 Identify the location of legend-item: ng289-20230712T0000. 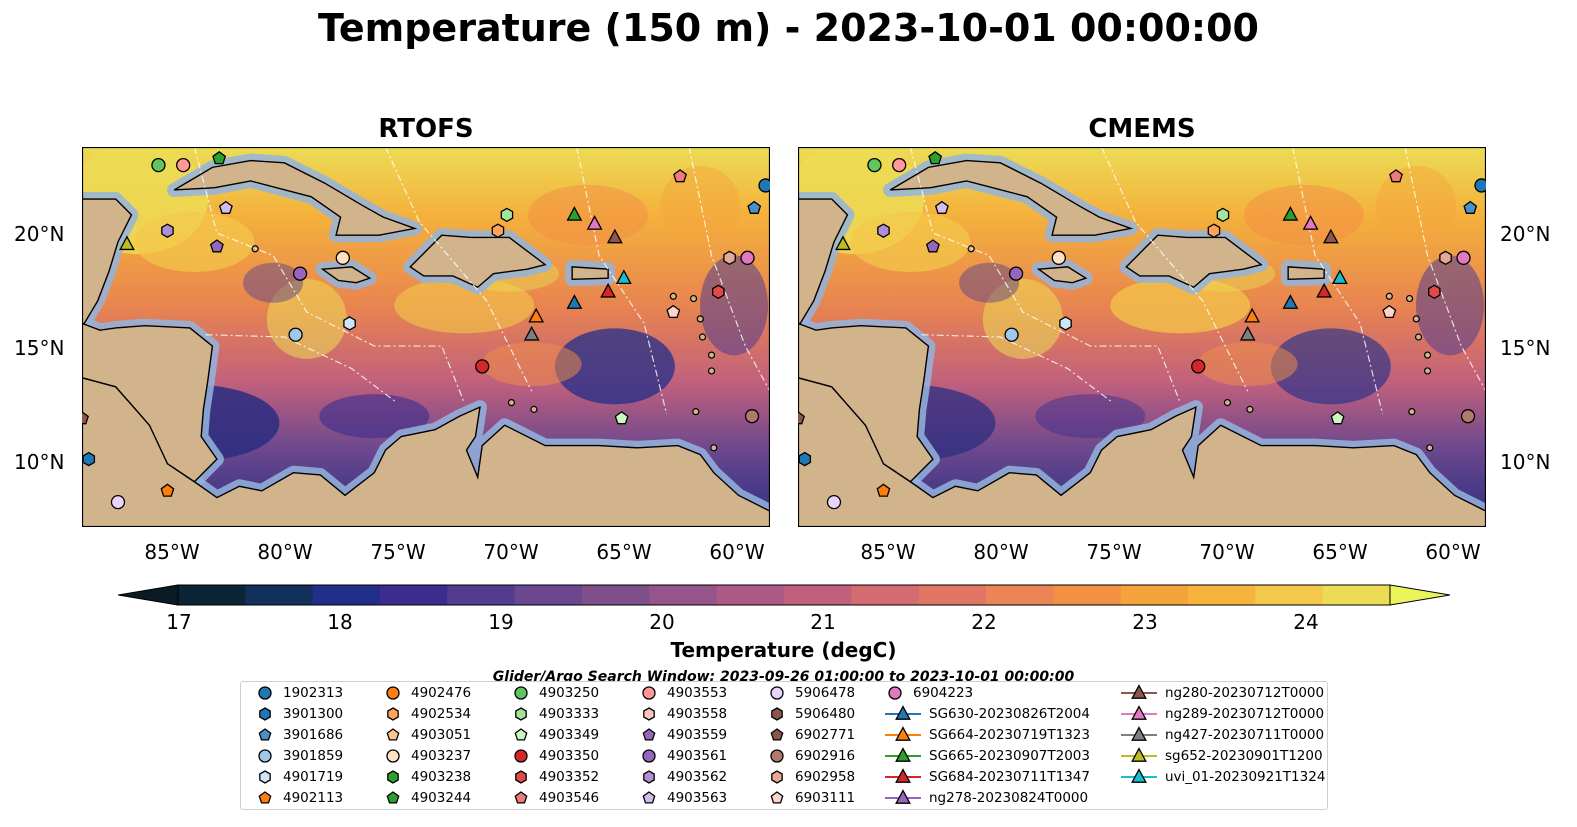
(1222, 714).